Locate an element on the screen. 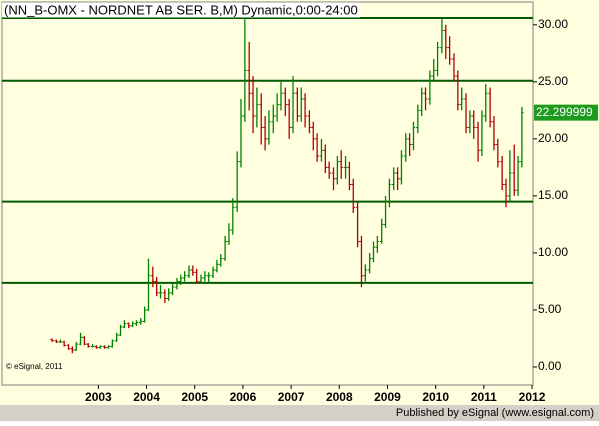 This screenshot has height=426, width=599. x-tick-label: 2007 is located at coordinates (291, 397).